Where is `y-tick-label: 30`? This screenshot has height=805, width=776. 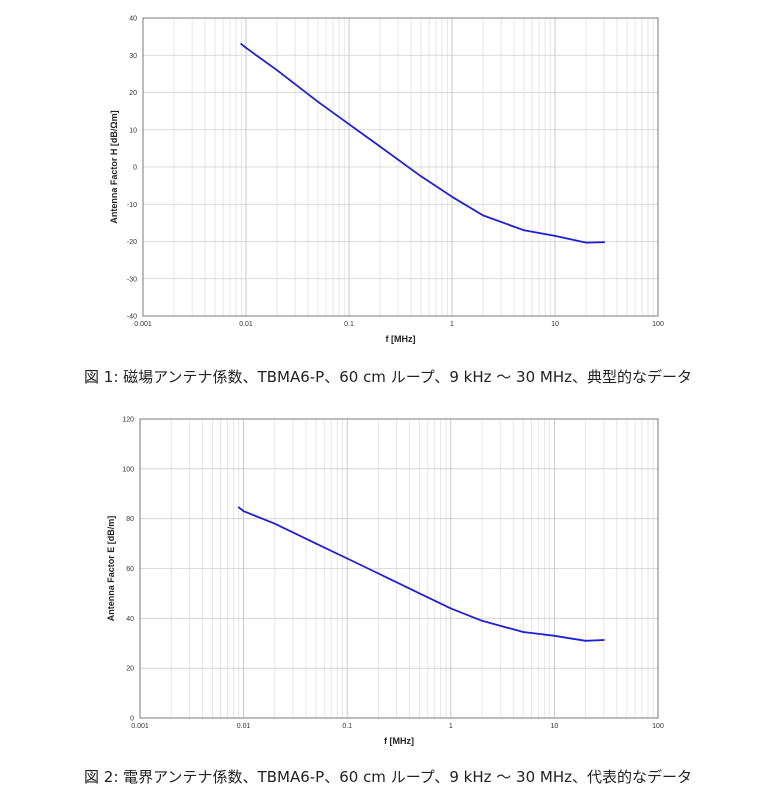
y-tick-label: 30 is located at coordinates (133, 56).